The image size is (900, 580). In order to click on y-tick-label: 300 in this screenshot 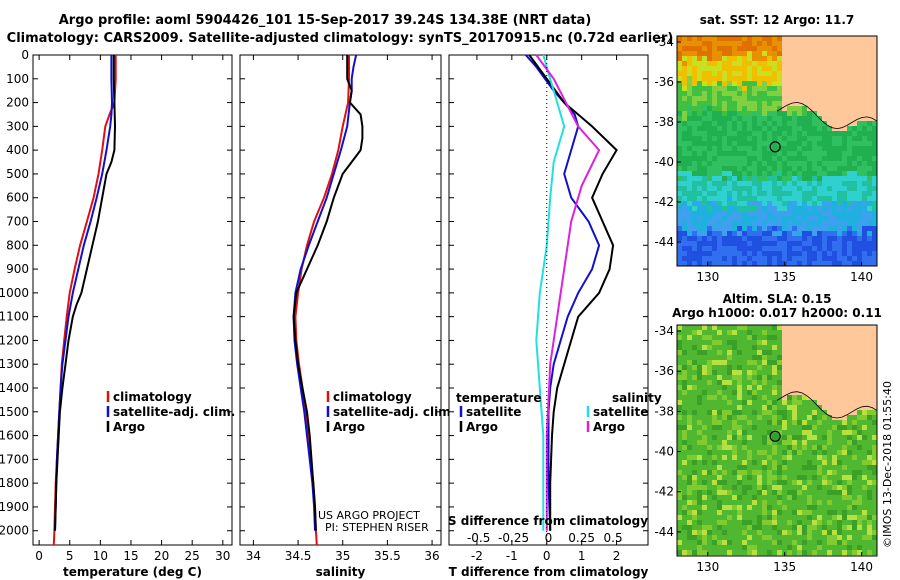, I will do `click(17, 126)`.